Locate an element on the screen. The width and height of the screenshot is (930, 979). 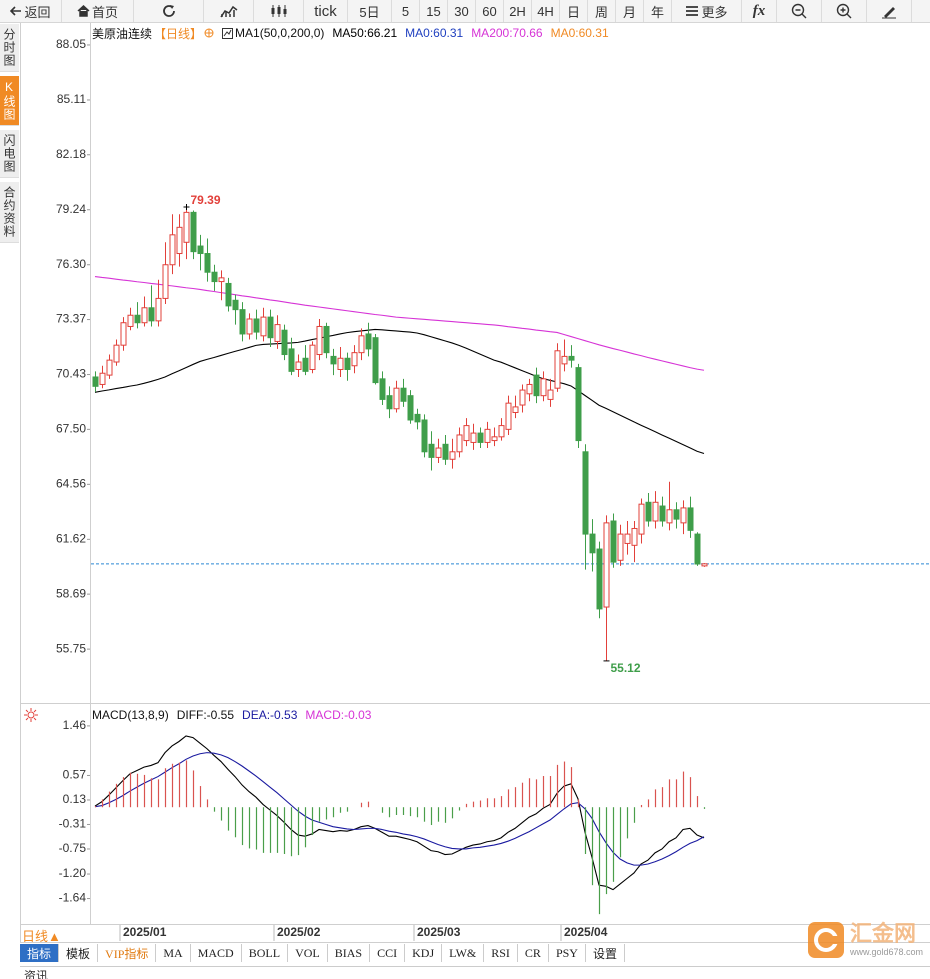
tab: MA is located at coordinates (173, 953).